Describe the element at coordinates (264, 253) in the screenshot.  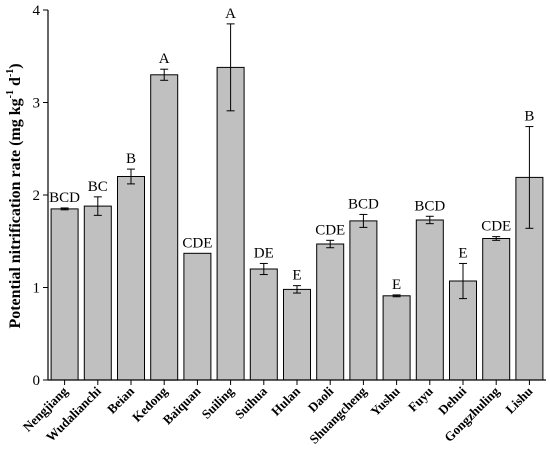
I see `significance-letter-suihua: DE` at that location.